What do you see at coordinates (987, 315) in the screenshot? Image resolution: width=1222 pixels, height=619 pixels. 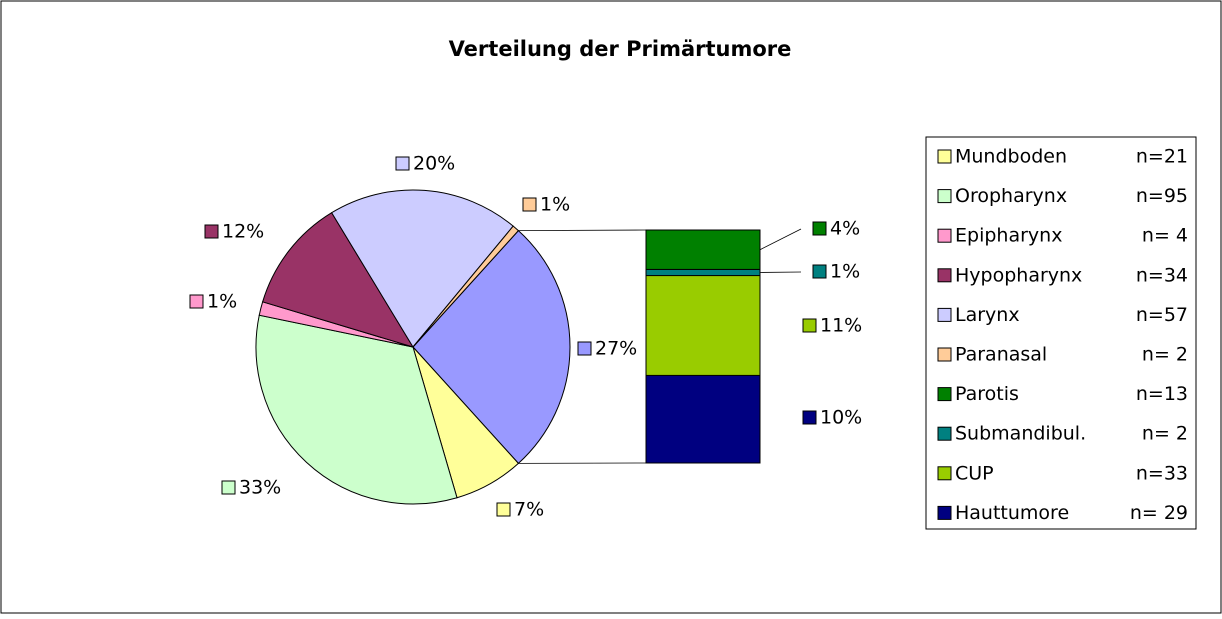 I see `legend-label: Larynx` at bounding box center [987, 315].